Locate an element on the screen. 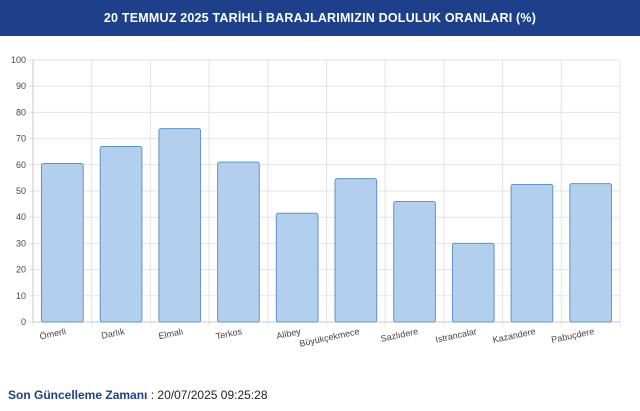 The height and width of the screenshot is (411, 640). y-tick-label: 70 is located at coordinates (21, 139).